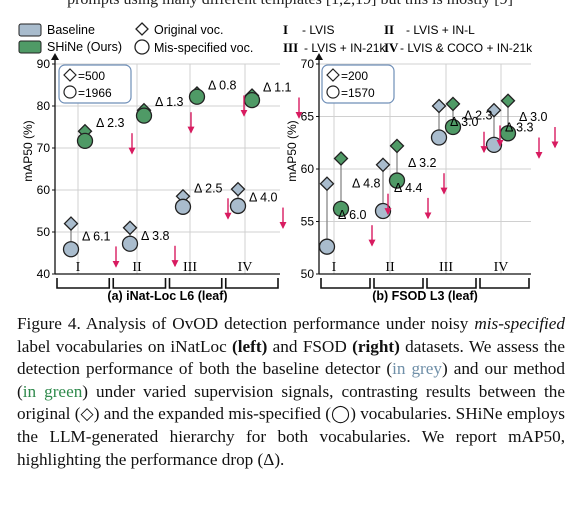  I want to click on circle-icon: ◯, so click(340, 414).